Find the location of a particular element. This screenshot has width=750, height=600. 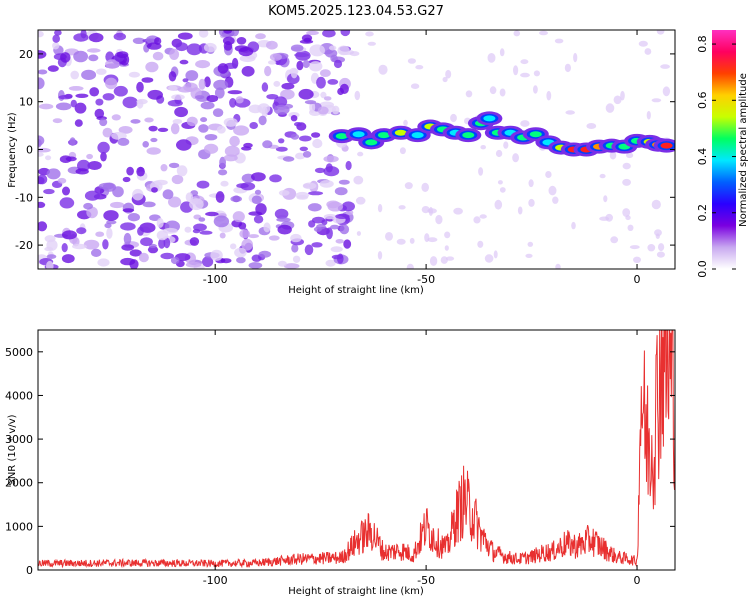

colorbar-tick-label: 0.6 is located at coordinates (702, 101).